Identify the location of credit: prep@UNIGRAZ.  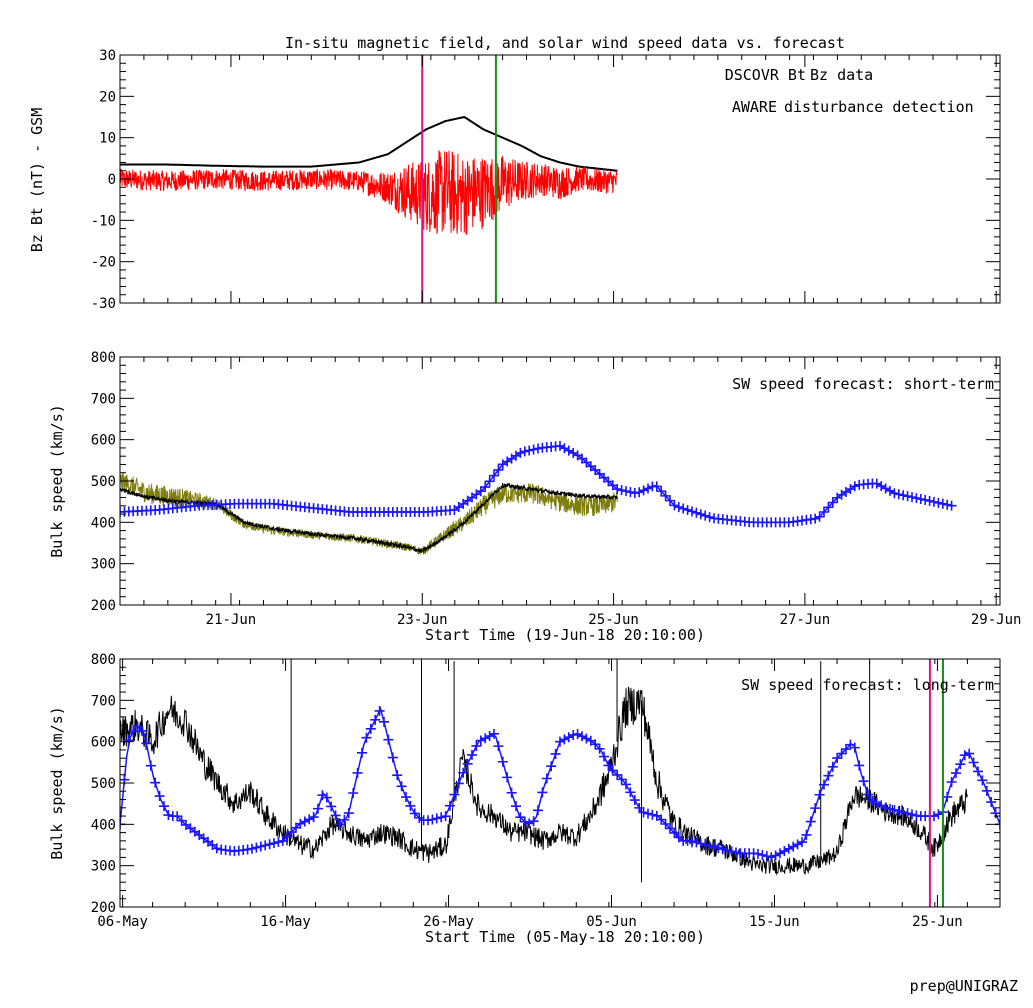
(964, 986).